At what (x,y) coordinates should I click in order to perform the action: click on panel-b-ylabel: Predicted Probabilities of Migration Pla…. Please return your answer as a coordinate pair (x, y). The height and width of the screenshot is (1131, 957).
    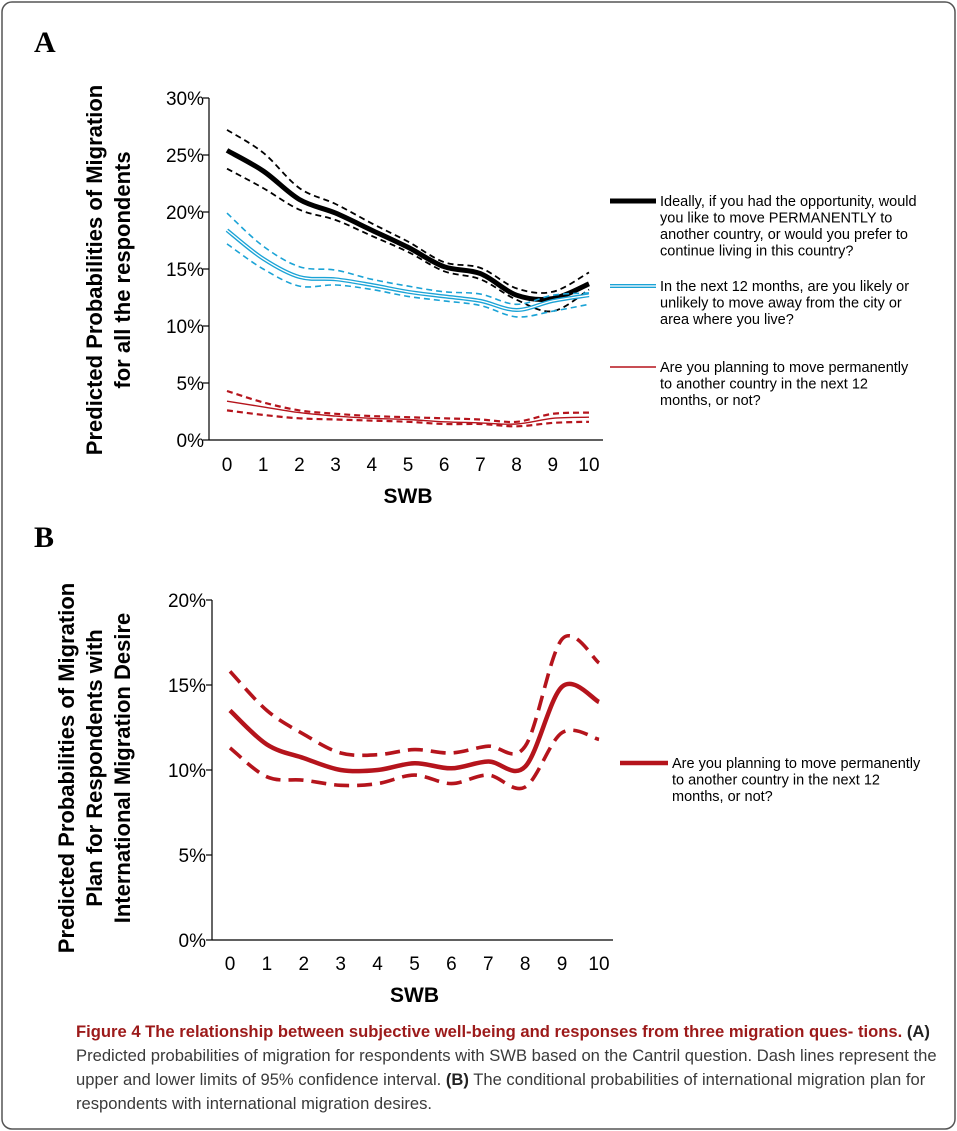
    Looking at the image, I should click on (94, 768).